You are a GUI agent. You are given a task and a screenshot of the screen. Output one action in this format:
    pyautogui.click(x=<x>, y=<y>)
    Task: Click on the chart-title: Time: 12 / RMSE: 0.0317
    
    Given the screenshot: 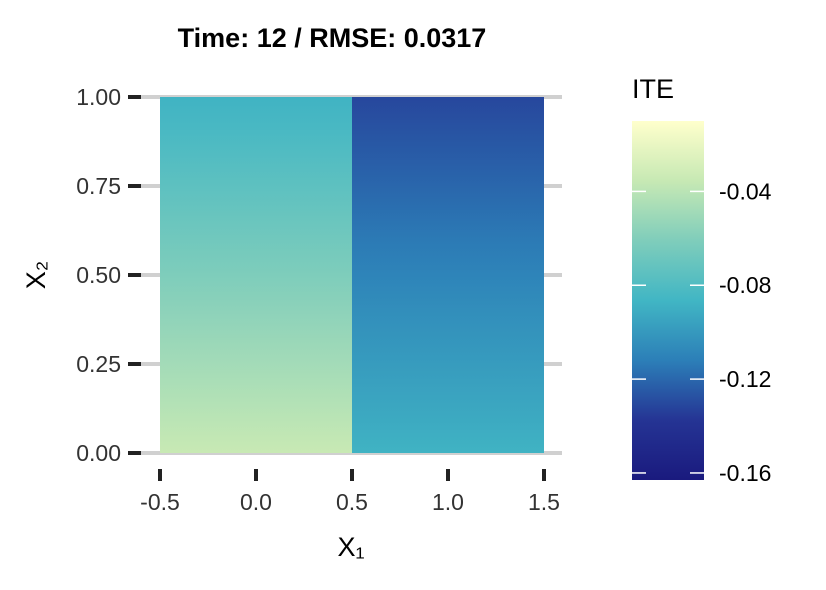 What is the action you would take?
    pyautogui.click(x=332, y=38)
    